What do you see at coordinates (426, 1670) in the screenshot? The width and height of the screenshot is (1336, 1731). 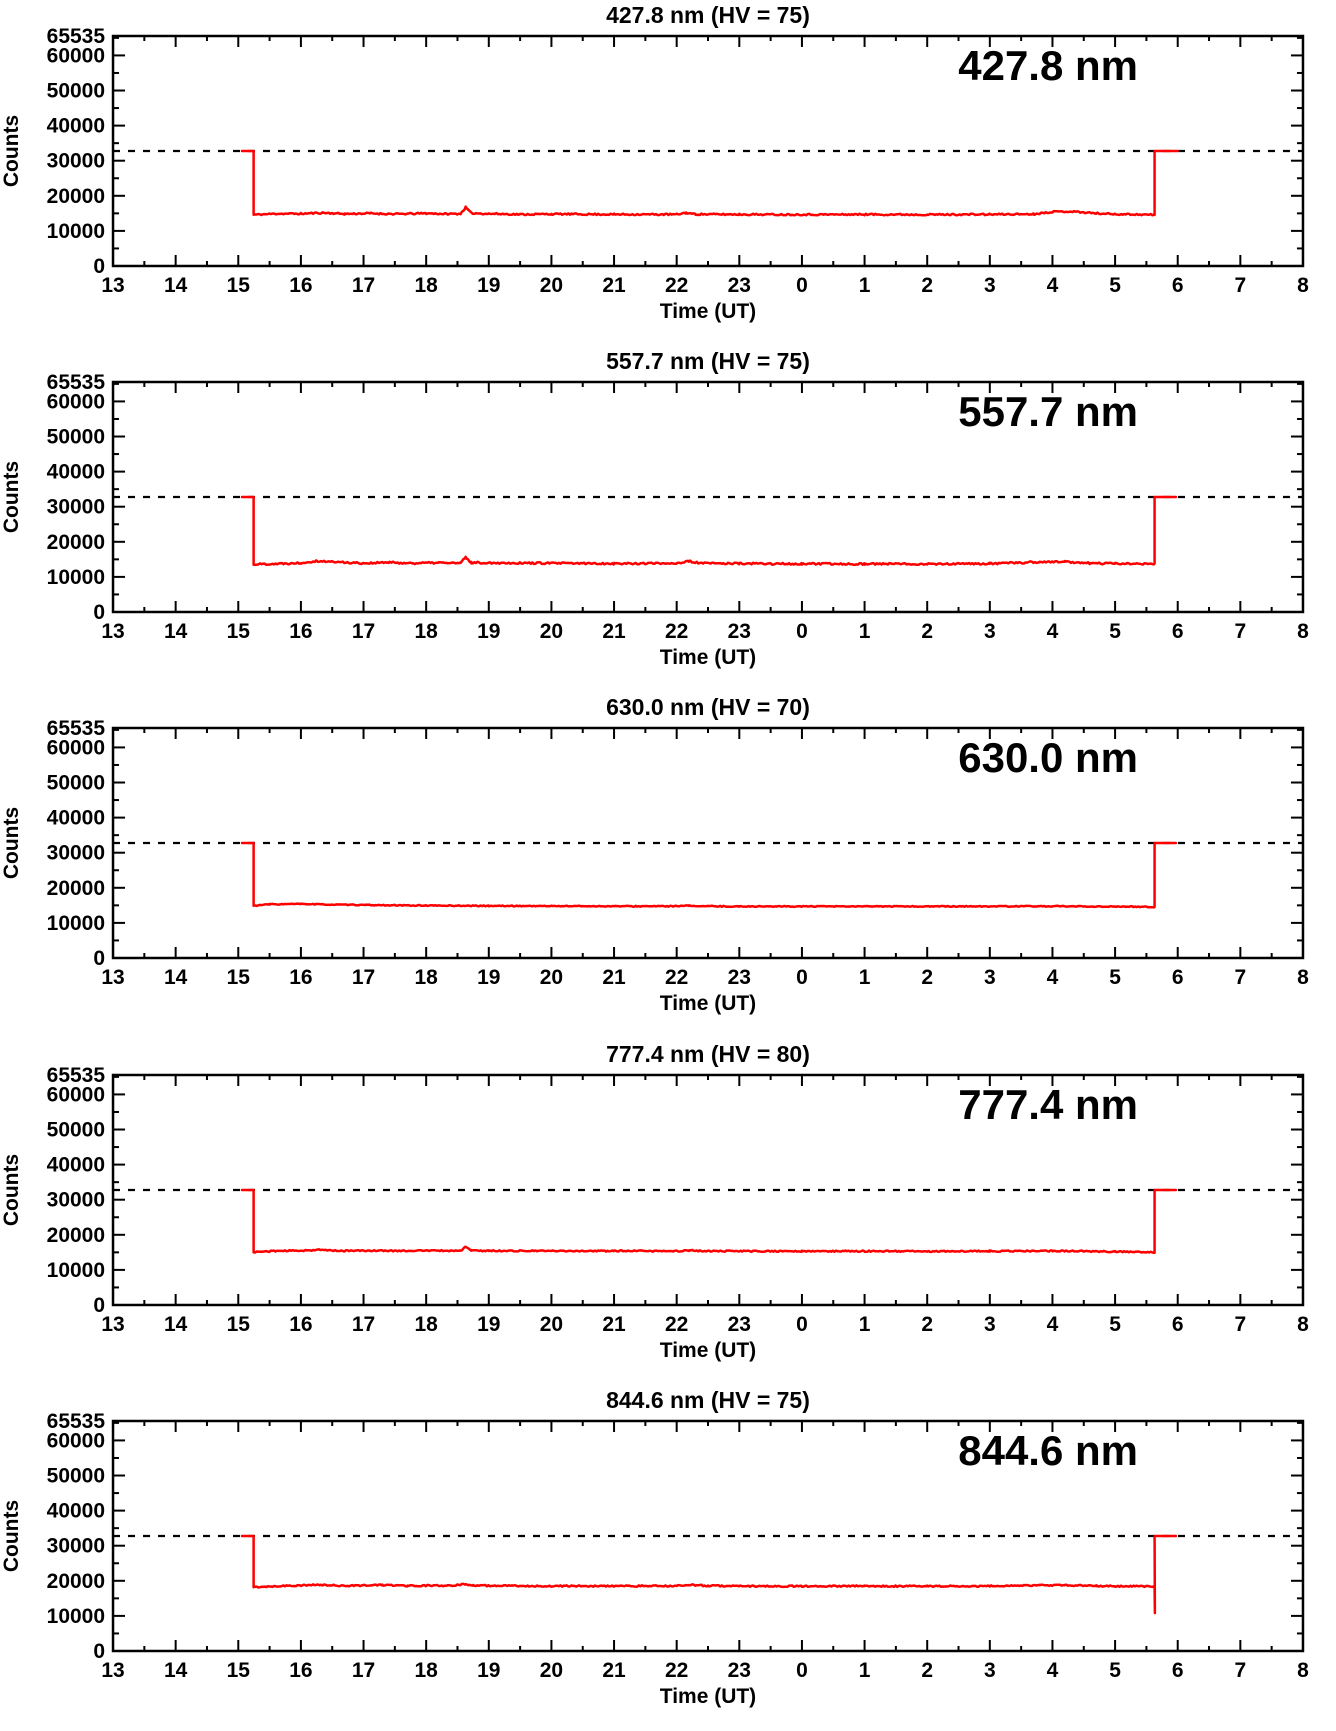 I see `x-tick-label: 18` at bounding box center [426, 1670].